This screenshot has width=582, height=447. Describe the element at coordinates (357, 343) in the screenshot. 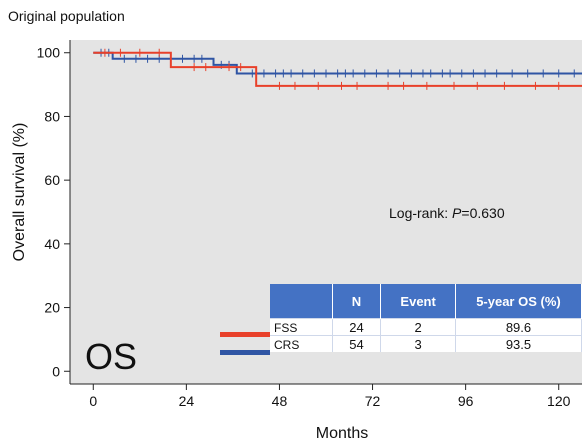

I see `row-n: 54` at that location.